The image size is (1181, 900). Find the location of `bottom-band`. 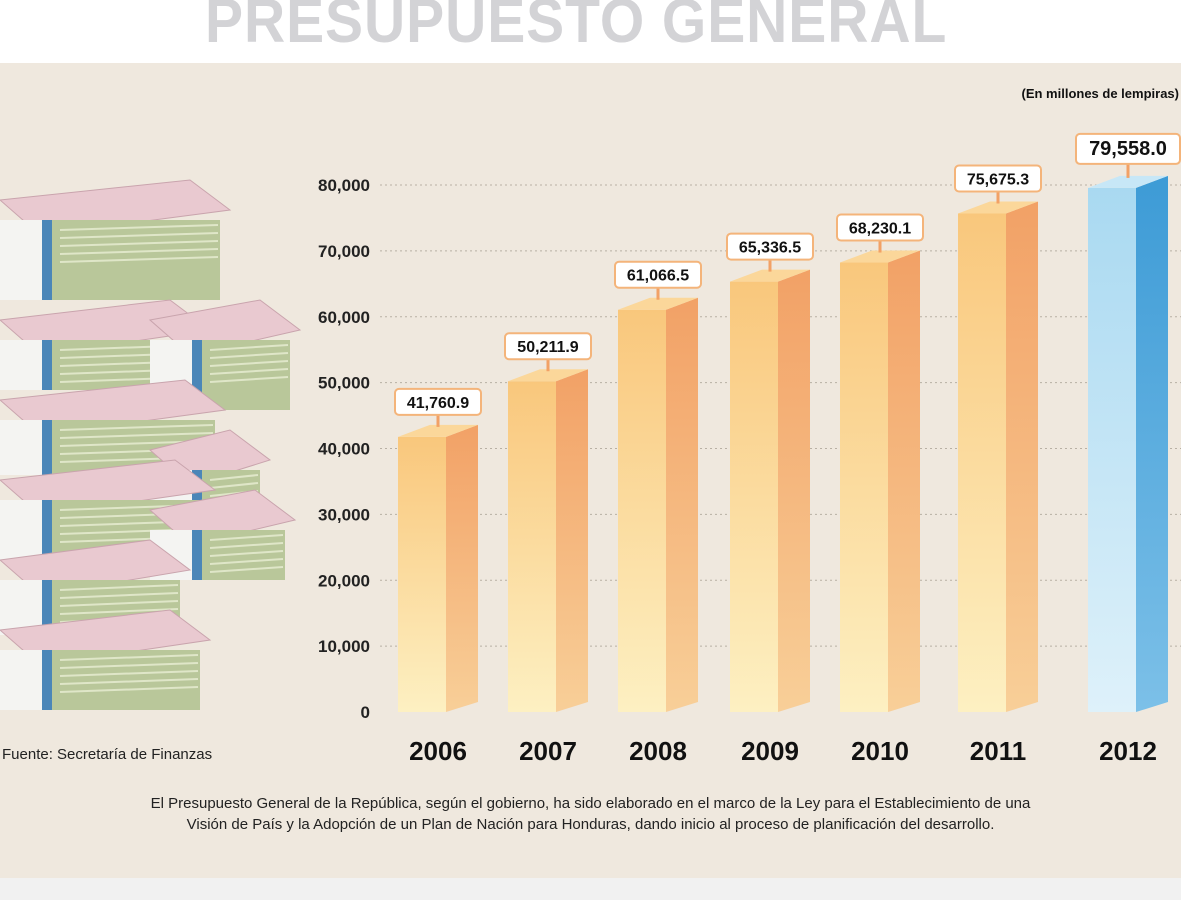

bottom-band is located at coordinates (590, 889).